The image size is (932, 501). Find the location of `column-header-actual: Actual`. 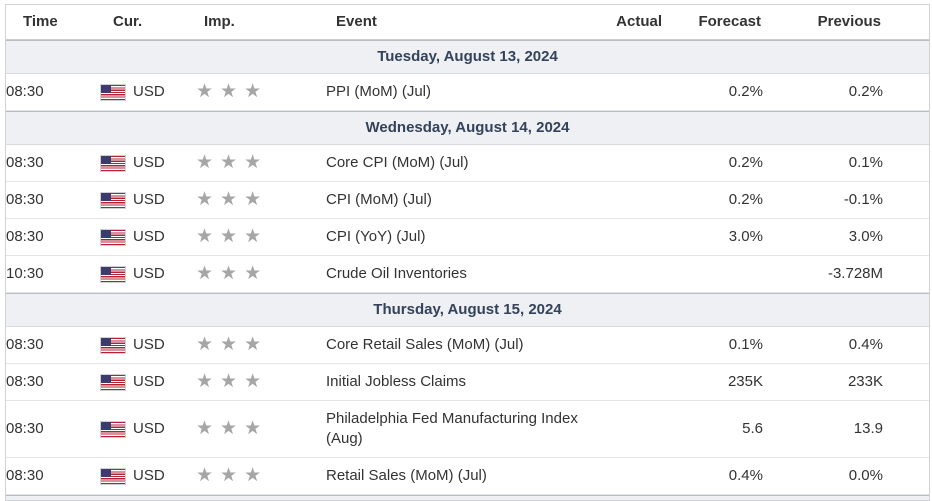

column-header-actual: Actual is located at coordinates (632, 22).